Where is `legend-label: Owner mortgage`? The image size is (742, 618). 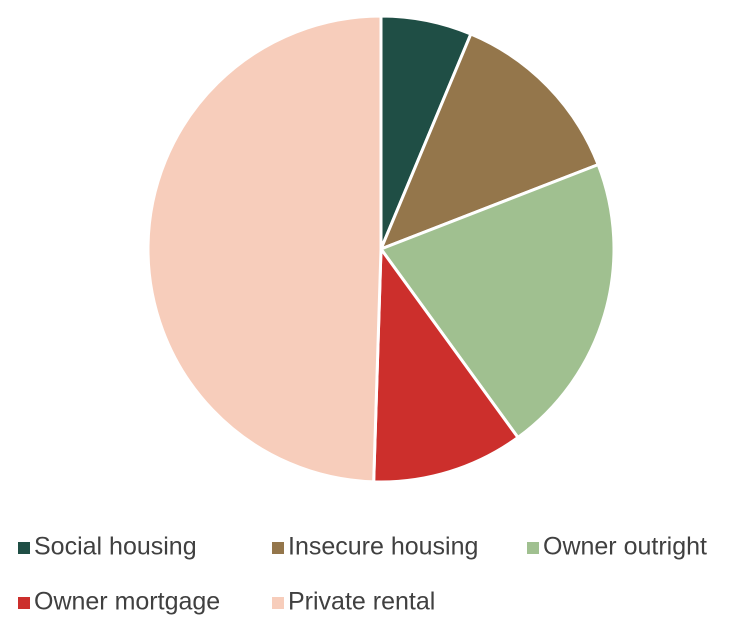
legend-label: Owner mortgage is located at coordinates (127, 602).